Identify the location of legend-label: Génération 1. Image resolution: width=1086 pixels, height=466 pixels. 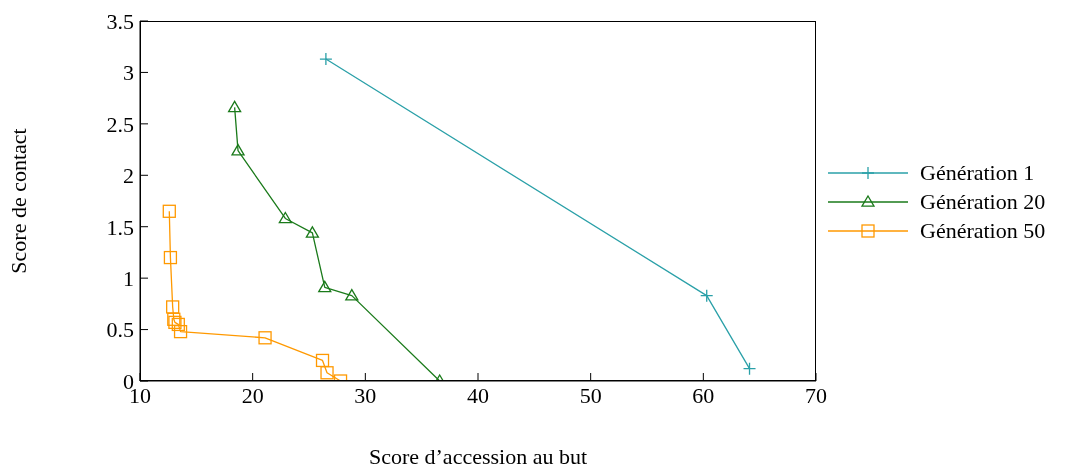
(977, 172).